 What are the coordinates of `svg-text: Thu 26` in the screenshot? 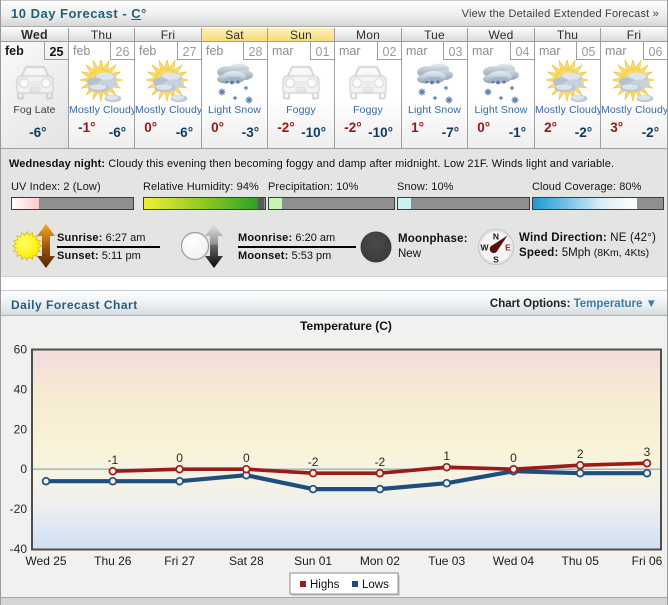 It's located at (113, 561).